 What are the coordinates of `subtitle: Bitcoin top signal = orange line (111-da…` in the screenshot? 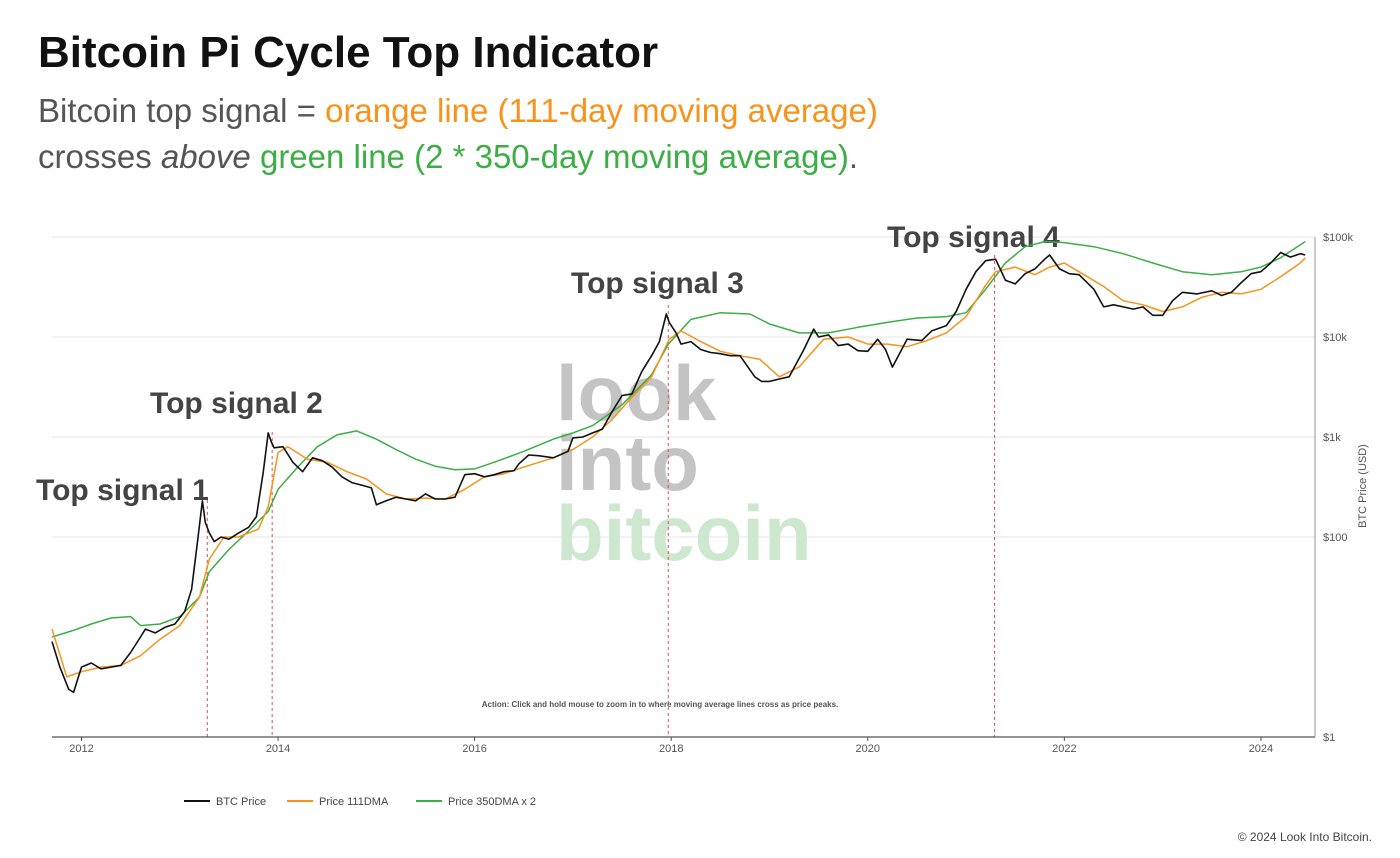 It's located at (458, 134).